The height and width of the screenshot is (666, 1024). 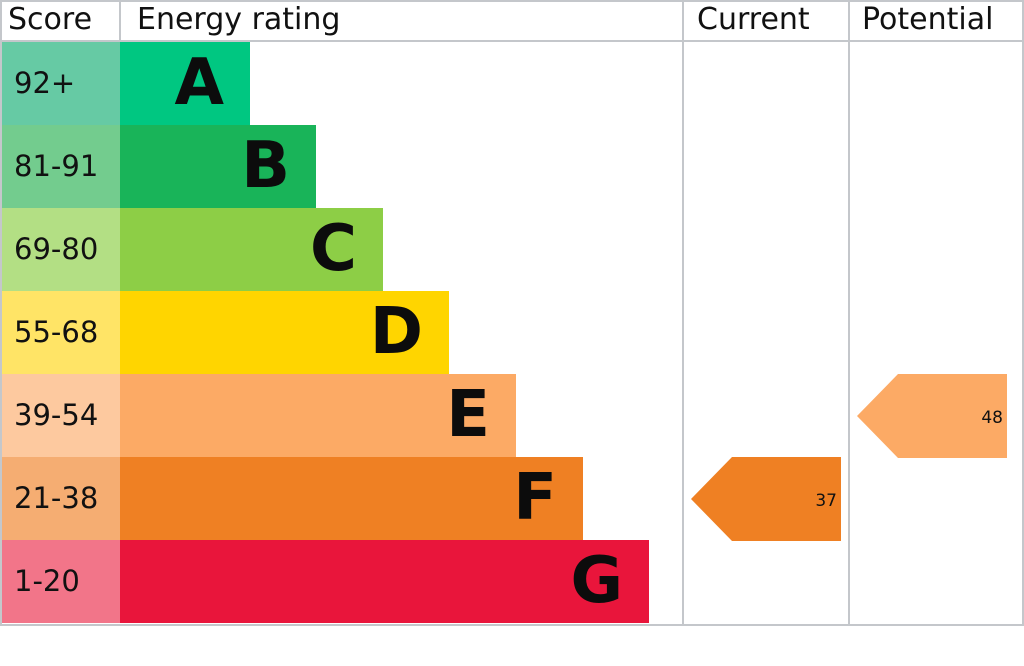 What do you see at coordinates (468, 415) in the screenshot?
I see `band-letter-e: E` at bounding box center [468, 415].